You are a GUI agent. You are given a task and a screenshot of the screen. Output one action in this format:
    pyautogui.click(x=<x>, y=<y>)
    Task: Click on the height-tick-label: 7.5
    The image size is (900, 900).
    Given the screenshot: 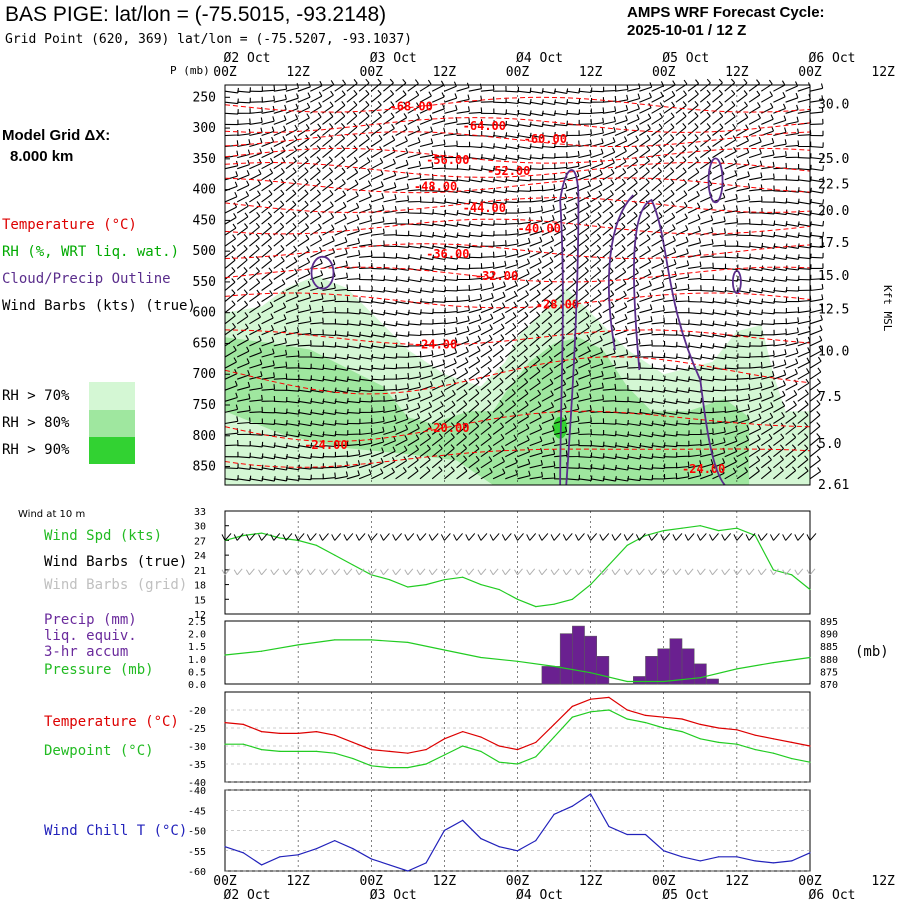 What is the action you would take?
    pyautogui.click(x=829, y=397)
    